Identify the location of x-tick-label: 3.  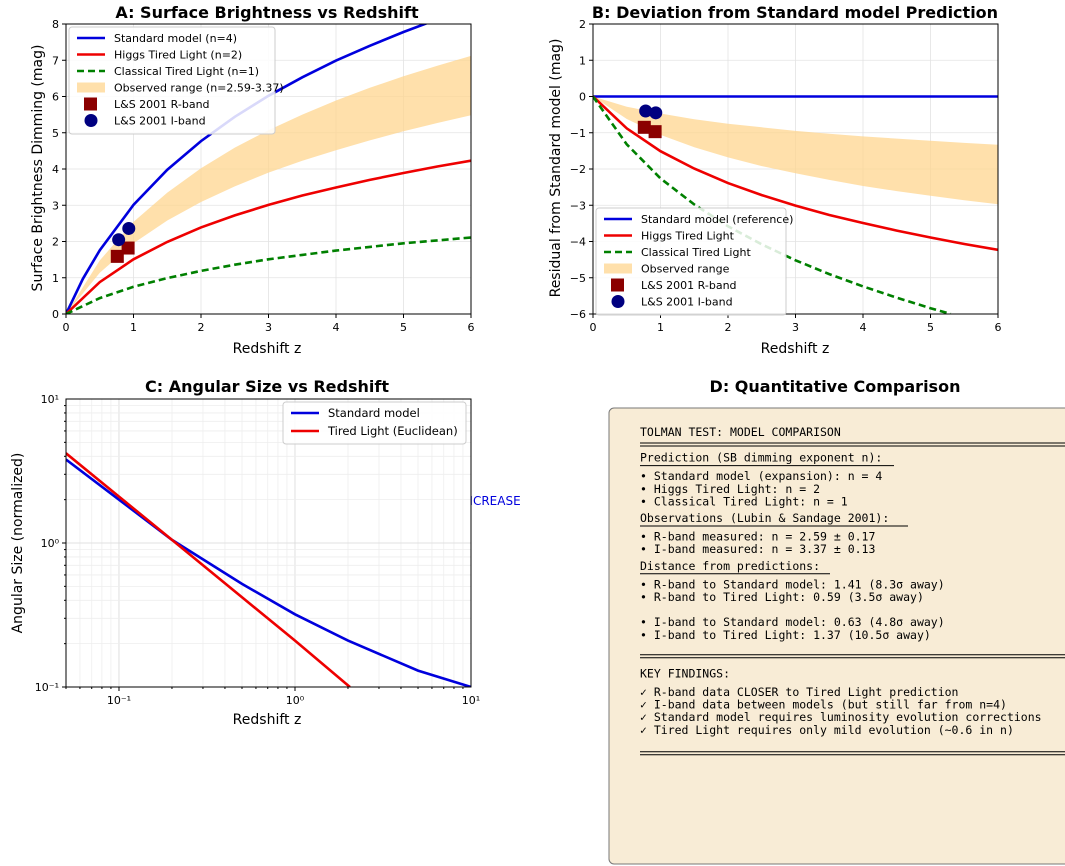
(268, 327).